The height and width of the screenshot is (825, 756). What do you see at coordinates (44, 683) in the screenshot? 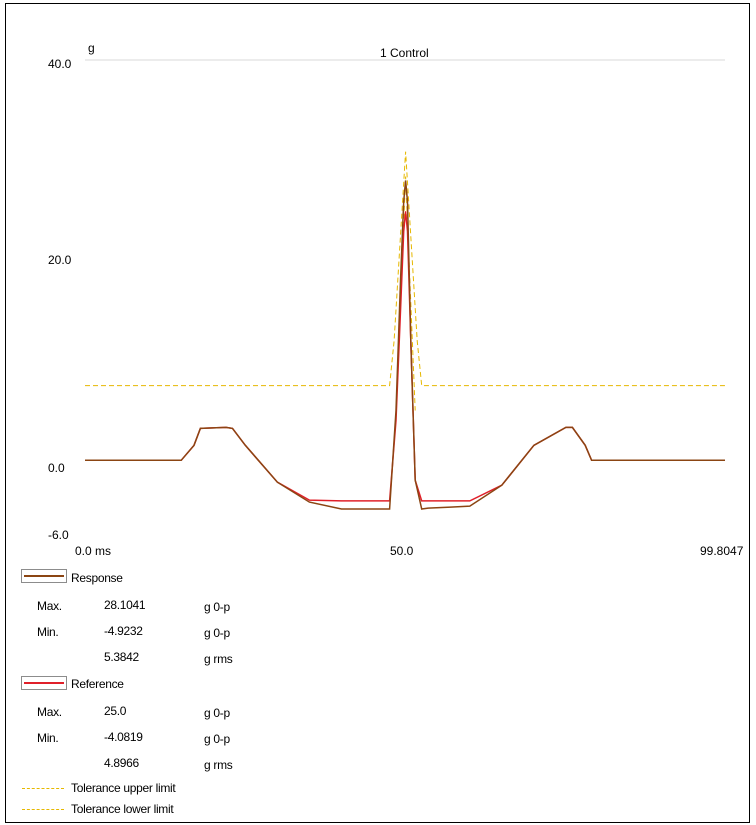
I see `reference-swatch` at bounding box center [44, 683].